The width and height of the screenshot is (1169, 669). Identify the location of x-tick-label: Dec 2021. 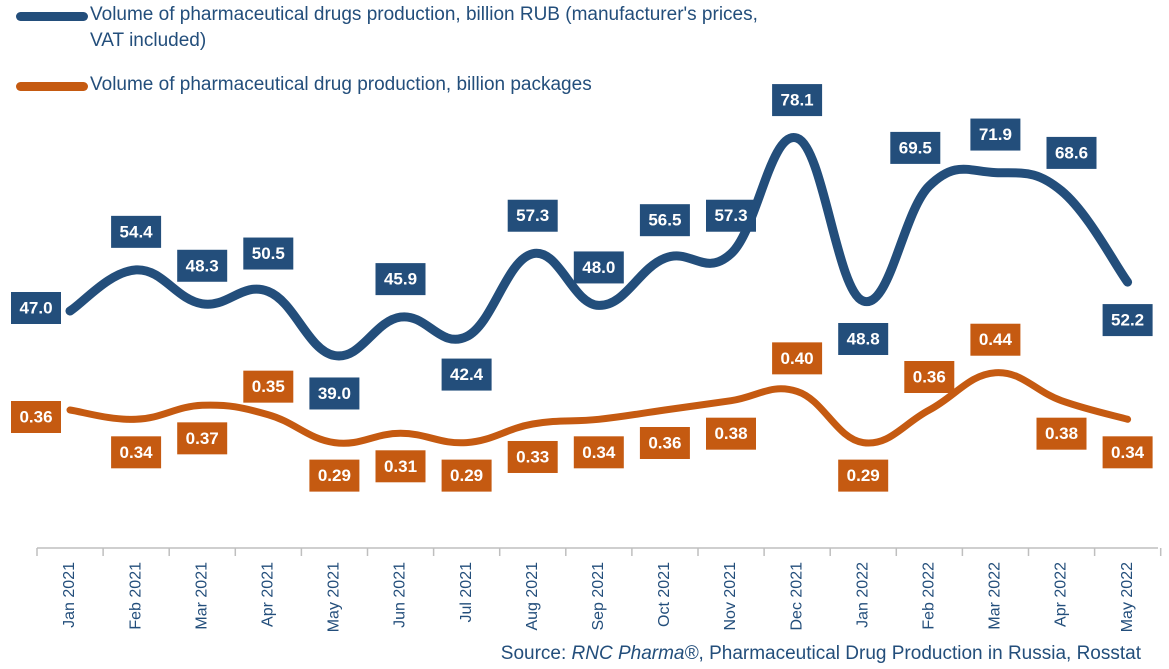
(796, 596).